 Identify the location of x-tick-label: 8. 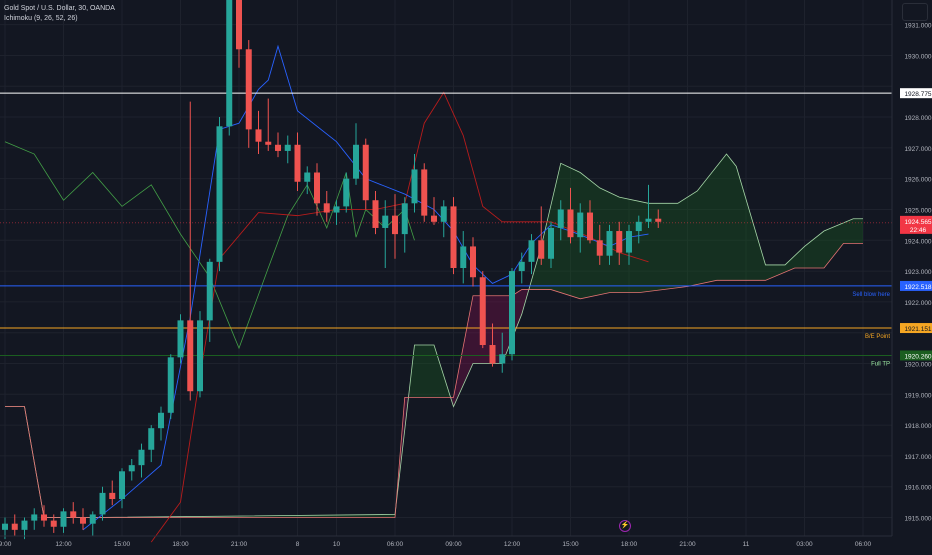
(298, 544).